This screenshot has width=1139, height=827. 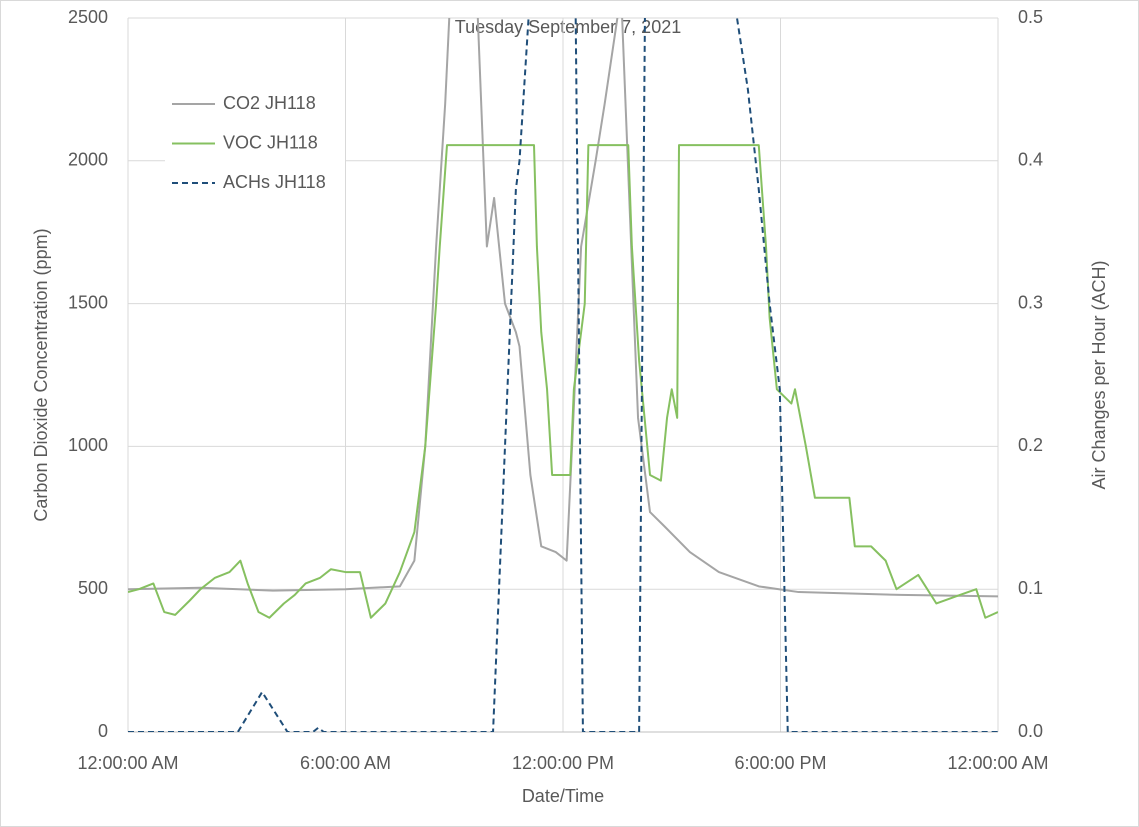 I want to click on y2-tick-label: 0.3, so click(x=1030, y=302).